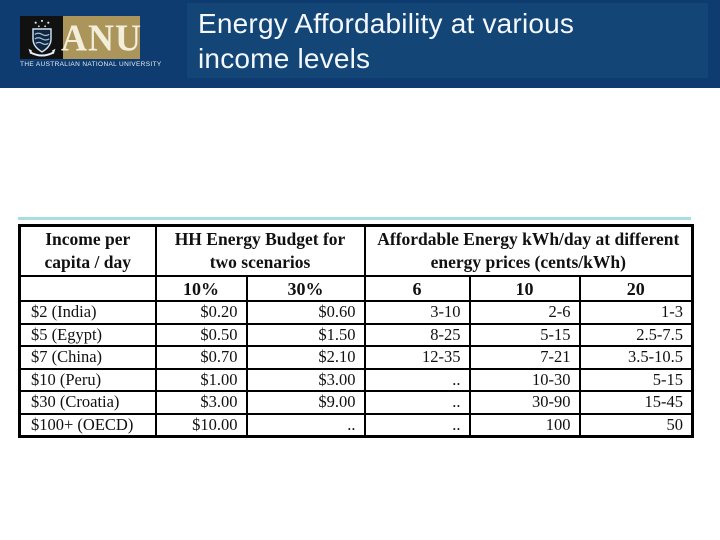 The image size is (720, 540). I want to click on table-row: $2 (India) $0.20 $0.60 3-10 2-6 1-3, so click(356, 312).